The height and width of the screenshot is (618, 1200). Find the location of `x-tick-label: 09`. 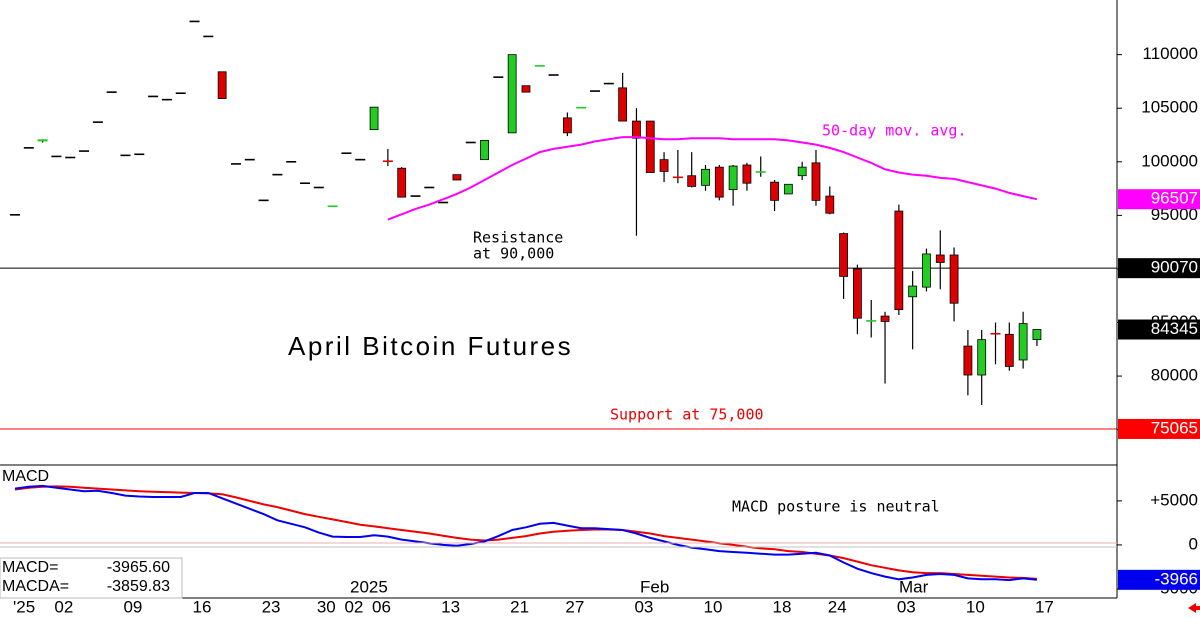

x-tick-label: 09 is located at coordinates (132, 606).